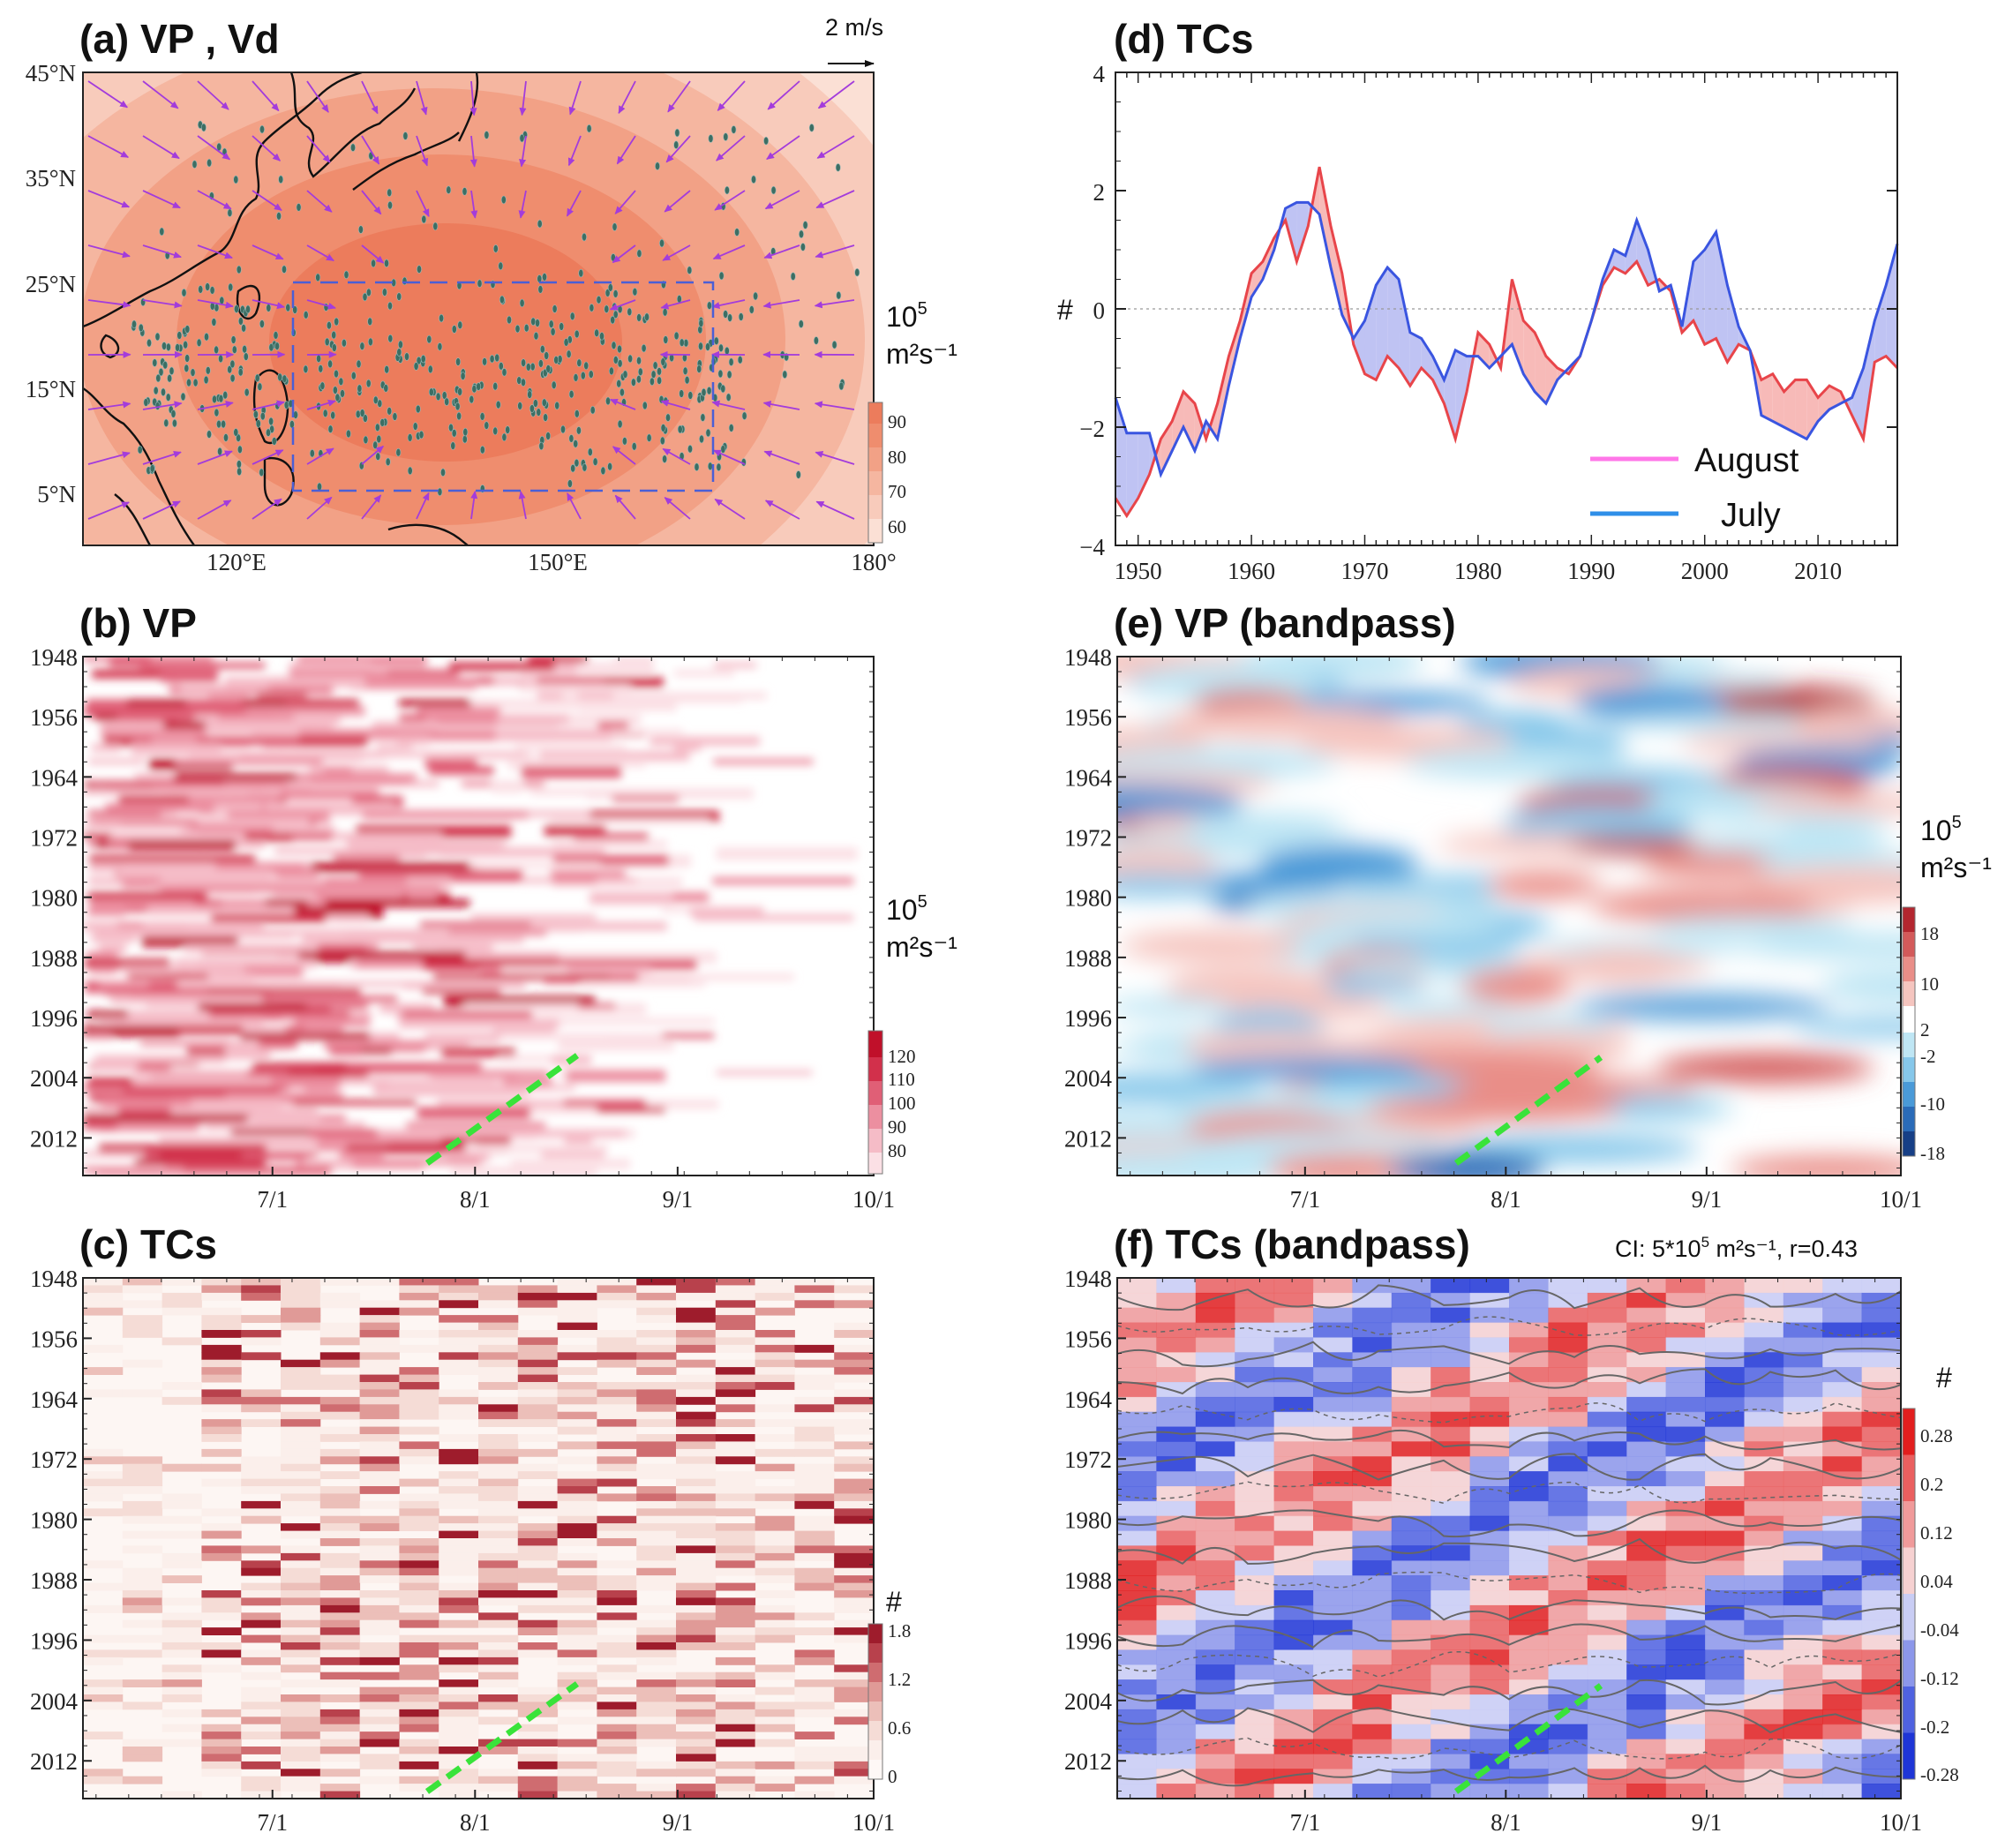 This screenshot has height=1848, width=2005. What do you see at coordinates (1783, 1249) in the screenshot?
I see `panel-f-note-suffix: m²s⁻¹, r=0.43` at bounding box center [1783, 1249].